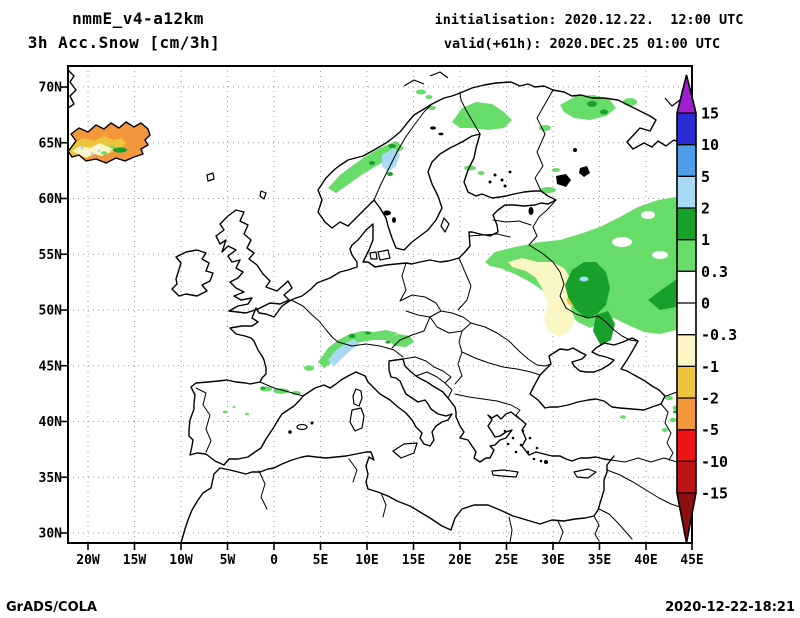  I want to click on colorbar-label: -0.3, so click(719, 335).